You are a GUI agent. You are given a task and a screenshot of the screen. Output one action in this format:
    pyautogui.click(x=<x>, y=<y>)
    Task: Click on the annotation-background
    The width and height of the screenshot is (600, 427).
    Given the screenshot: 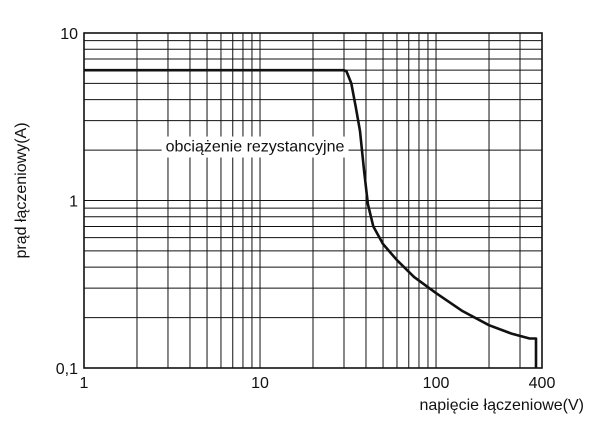 What is the action you would take?
    pyautogui.click(x=255, y=147)
    